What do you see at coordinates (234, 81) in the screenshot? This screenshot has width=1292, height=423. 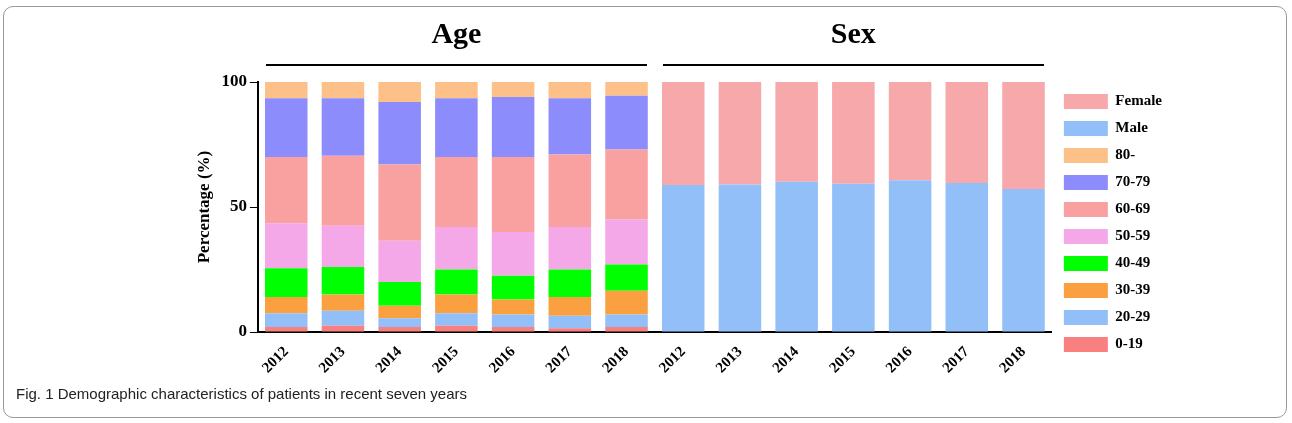 I see `y-tick-label: 100` at bounding box center [234, 81].